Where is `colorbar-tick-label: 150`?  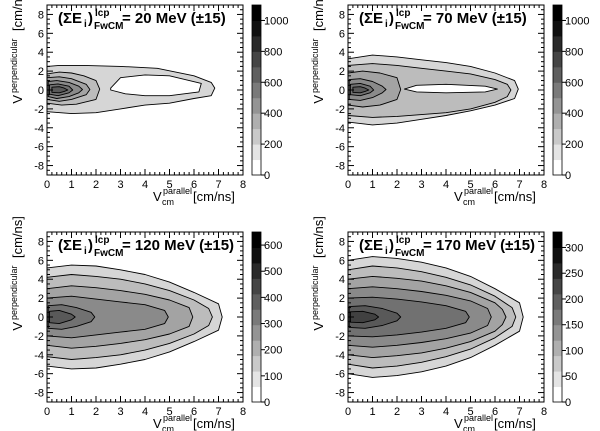 colorbar-tick-label: 150 is located at coordinates (574, 326).